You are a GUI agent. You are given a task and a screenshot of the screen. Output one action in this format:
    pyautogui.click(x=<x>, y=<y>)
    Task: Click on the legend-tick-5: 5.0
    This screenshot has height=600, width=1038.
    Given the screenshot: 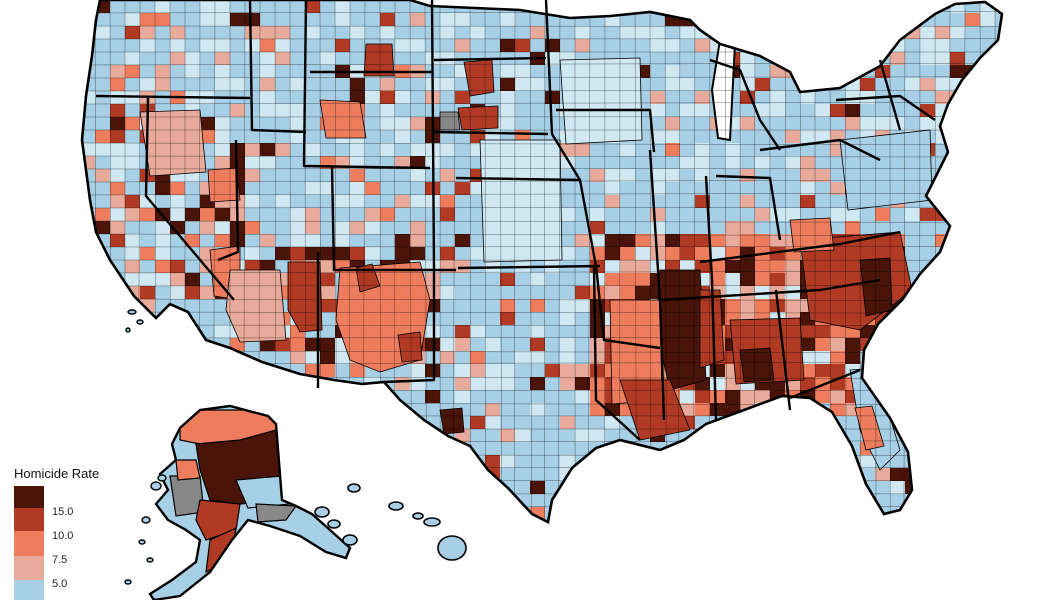 What is the action you would take?
    pyautogui.click(x=60, y=584)
    